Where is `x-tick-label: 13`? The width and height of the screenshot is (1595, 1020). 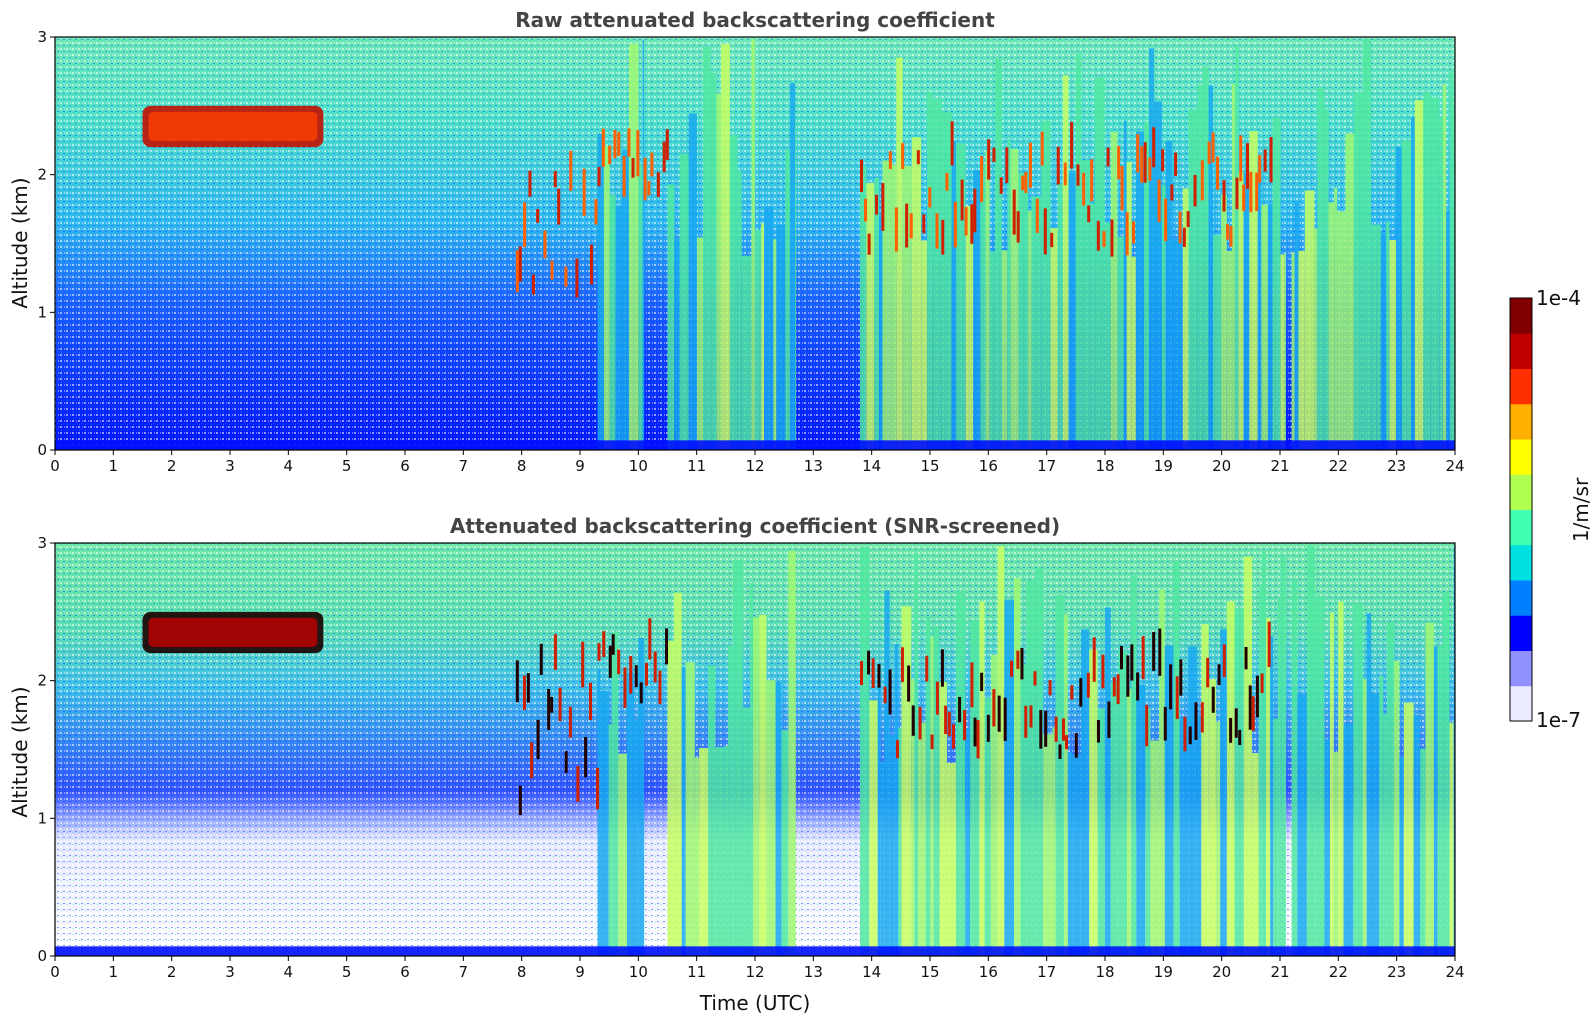 x-tick-label: 13 is located at coordinates (813, 466).